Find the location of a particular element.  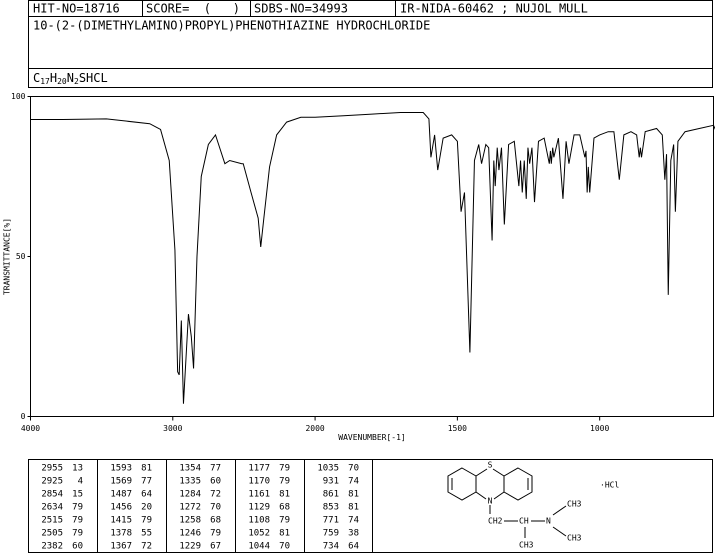

peak-wavenumber: 1129 is located at coordinates (259, 508).